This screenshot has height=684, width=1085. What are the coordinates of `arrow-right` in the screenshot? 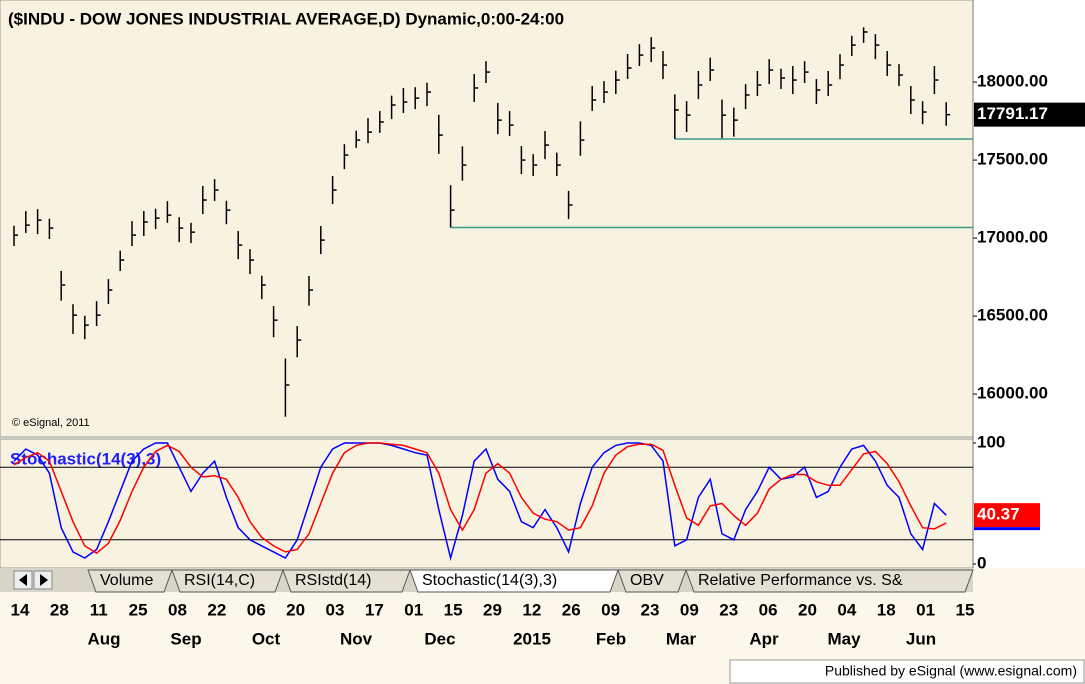 It's located at (44, 580).